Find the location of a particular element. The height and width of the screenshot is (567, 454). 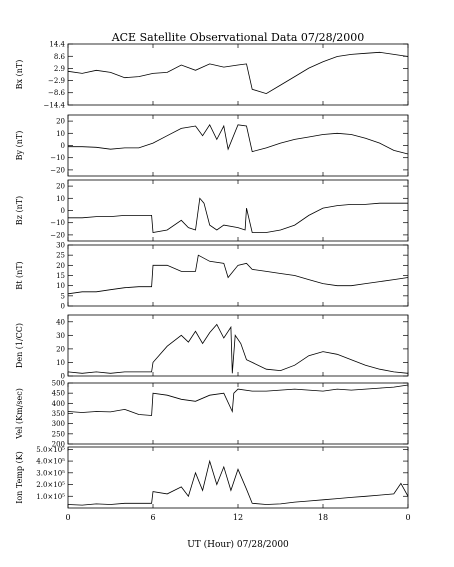

y-tick-label: 14.4 is located at coordinates (57, 45).